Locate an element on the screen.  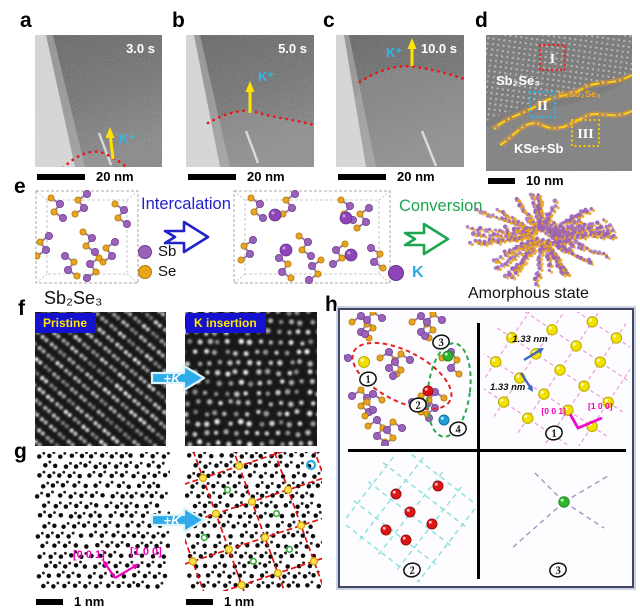
panel-d-tem-image: I II III Sb₂Se₃ KₓSb₂Se₃ KSe+Sb is located at coordinates (559, 103).